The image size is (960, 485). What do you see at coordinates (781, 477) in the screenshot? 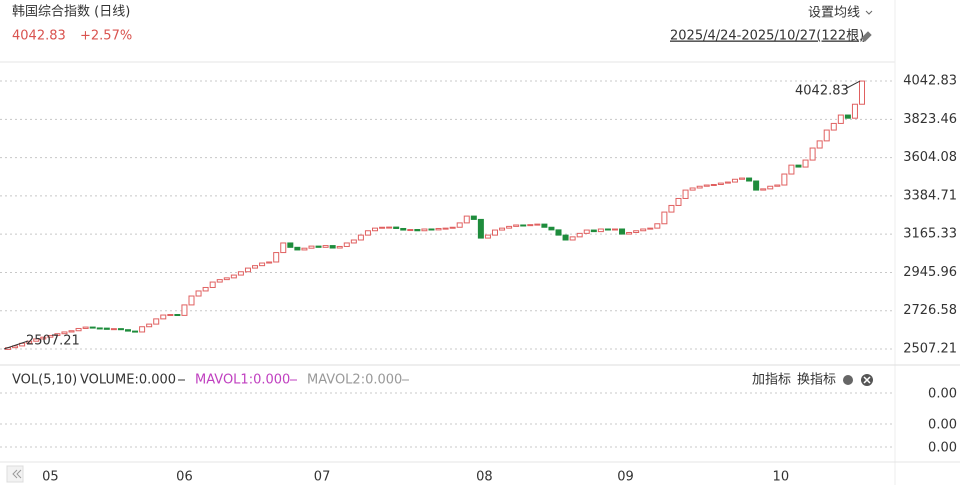
I see `x-tick-label: 10` at bounding box center [781, 477].